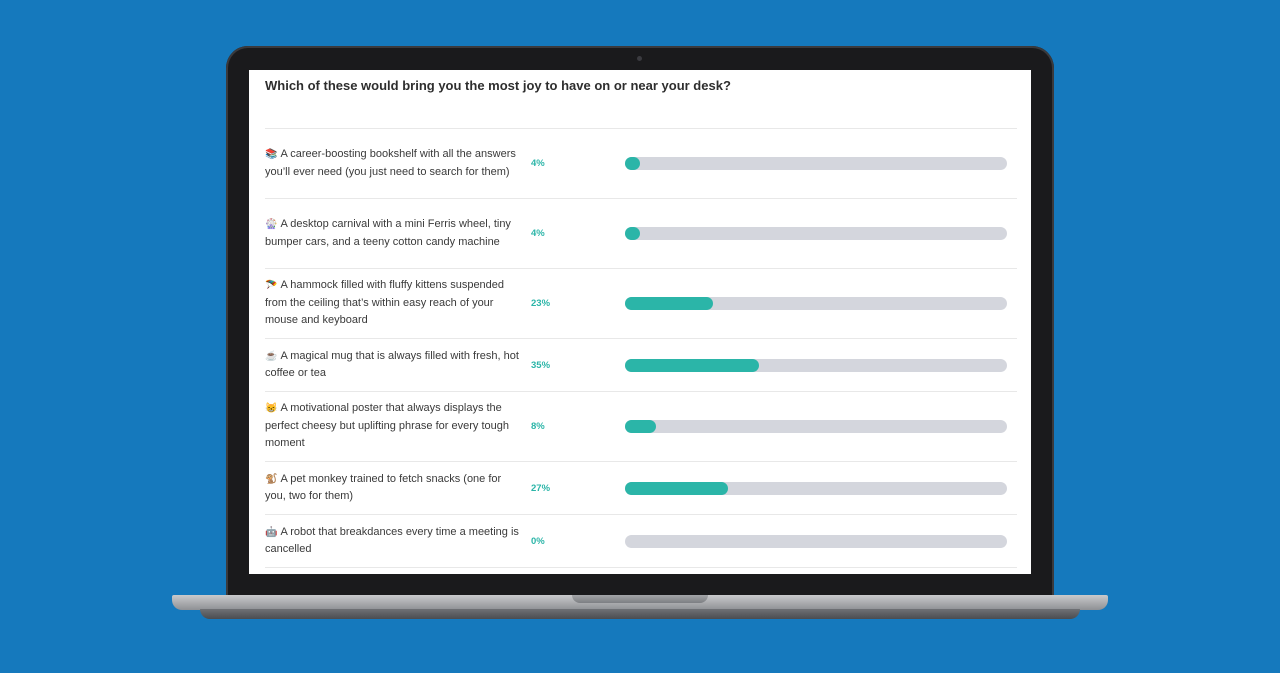 Image resolution: width=1280 pixels, height=673 pixels. Describe the element at coordinates (641, 567) in the screenshot. I see `divider` at that location.